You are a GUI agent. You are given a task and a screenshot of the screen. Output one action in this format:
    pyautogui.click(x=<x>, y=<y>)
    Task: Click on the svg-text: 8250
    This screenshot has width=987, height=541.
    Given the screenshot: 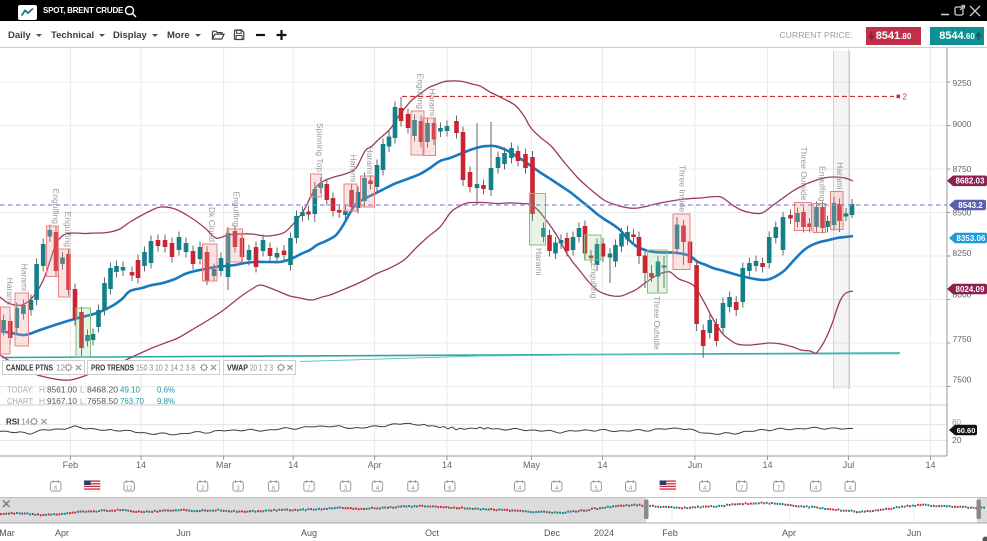 What is the action you would take?
    pyautogui.click(x=962, y=253)
    